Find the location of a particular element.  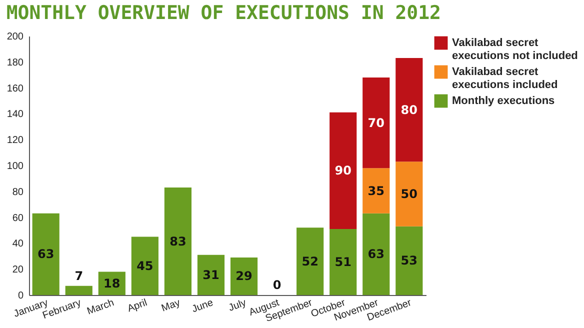

legend-label: Vakilabad secret executions not included is located at coordinates (515, 49).